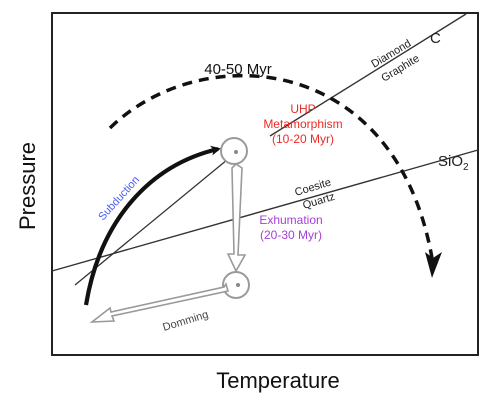 This screenshot has height=394, width=481. I want to click on exhumation-label-line1: Exhumation, so click(290, 220).